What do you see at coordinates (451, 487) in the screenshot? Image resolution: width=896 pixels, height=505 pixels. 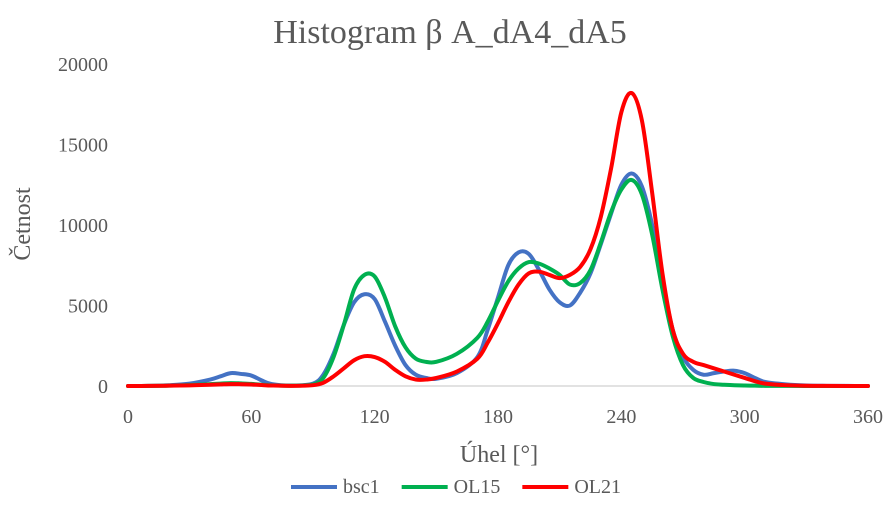 I see `legend-item-ol15: OL15` at bounding box center [451, 487].